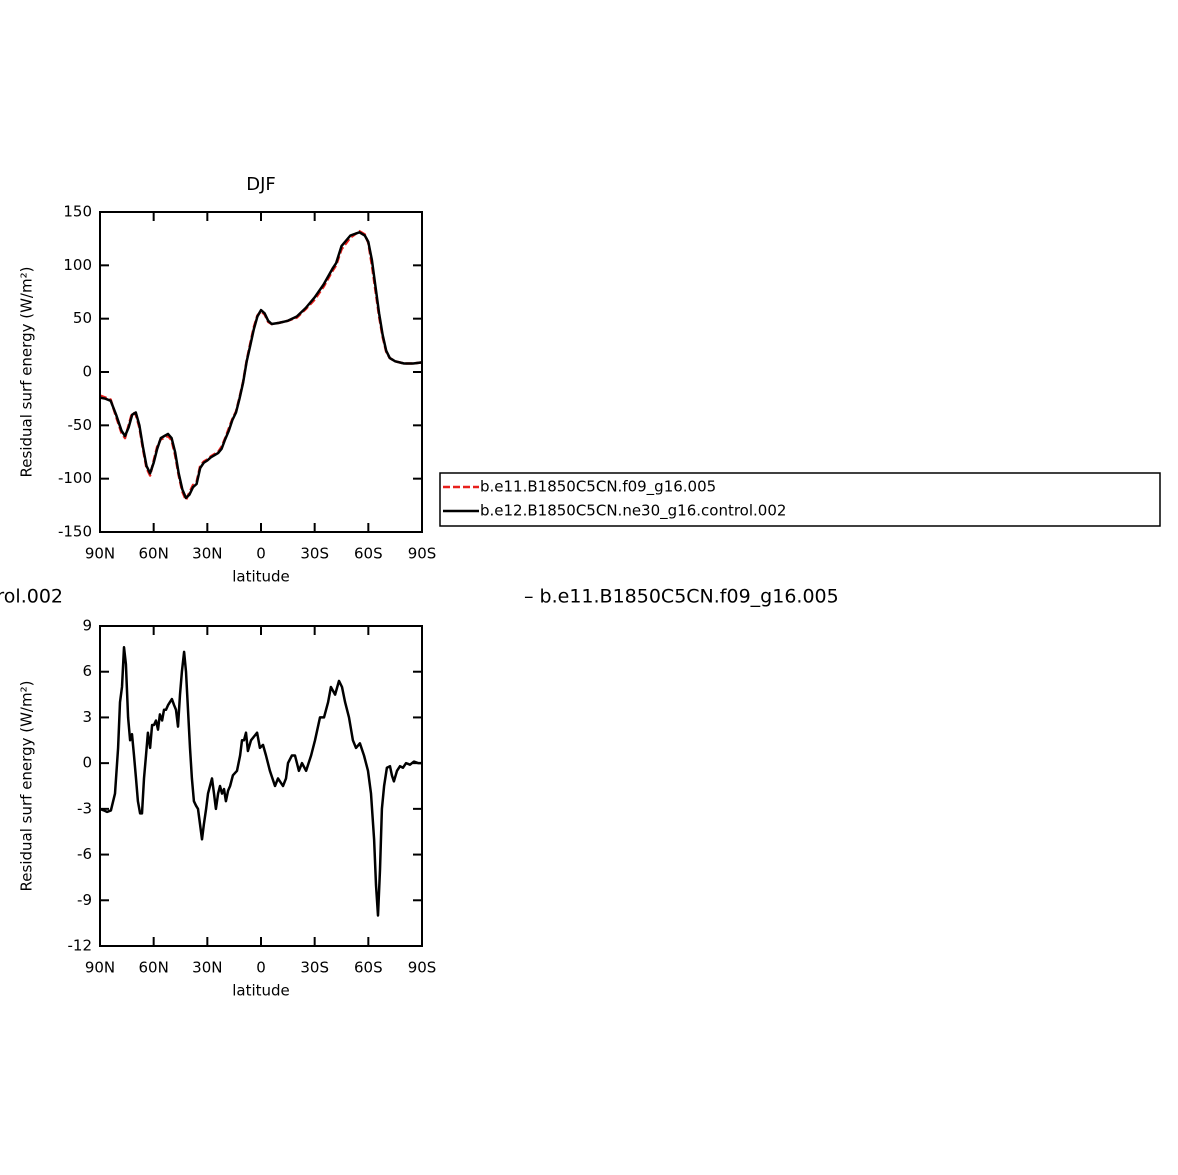 The width and height of the screenshot is (1178, 1175). What do you see at coordinates (82, 318) in the screenshot?
I see `y-tick-label: 50` at bounding box center [82, 318].